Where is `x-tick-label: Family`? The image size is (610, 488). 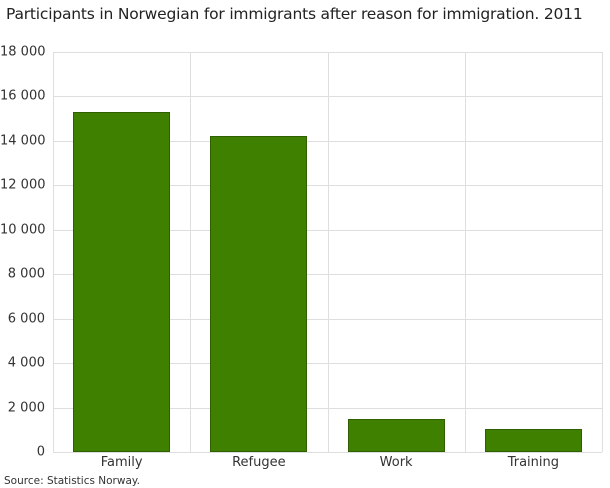
x-tick-label: Family is located at coordinates (121, 462).